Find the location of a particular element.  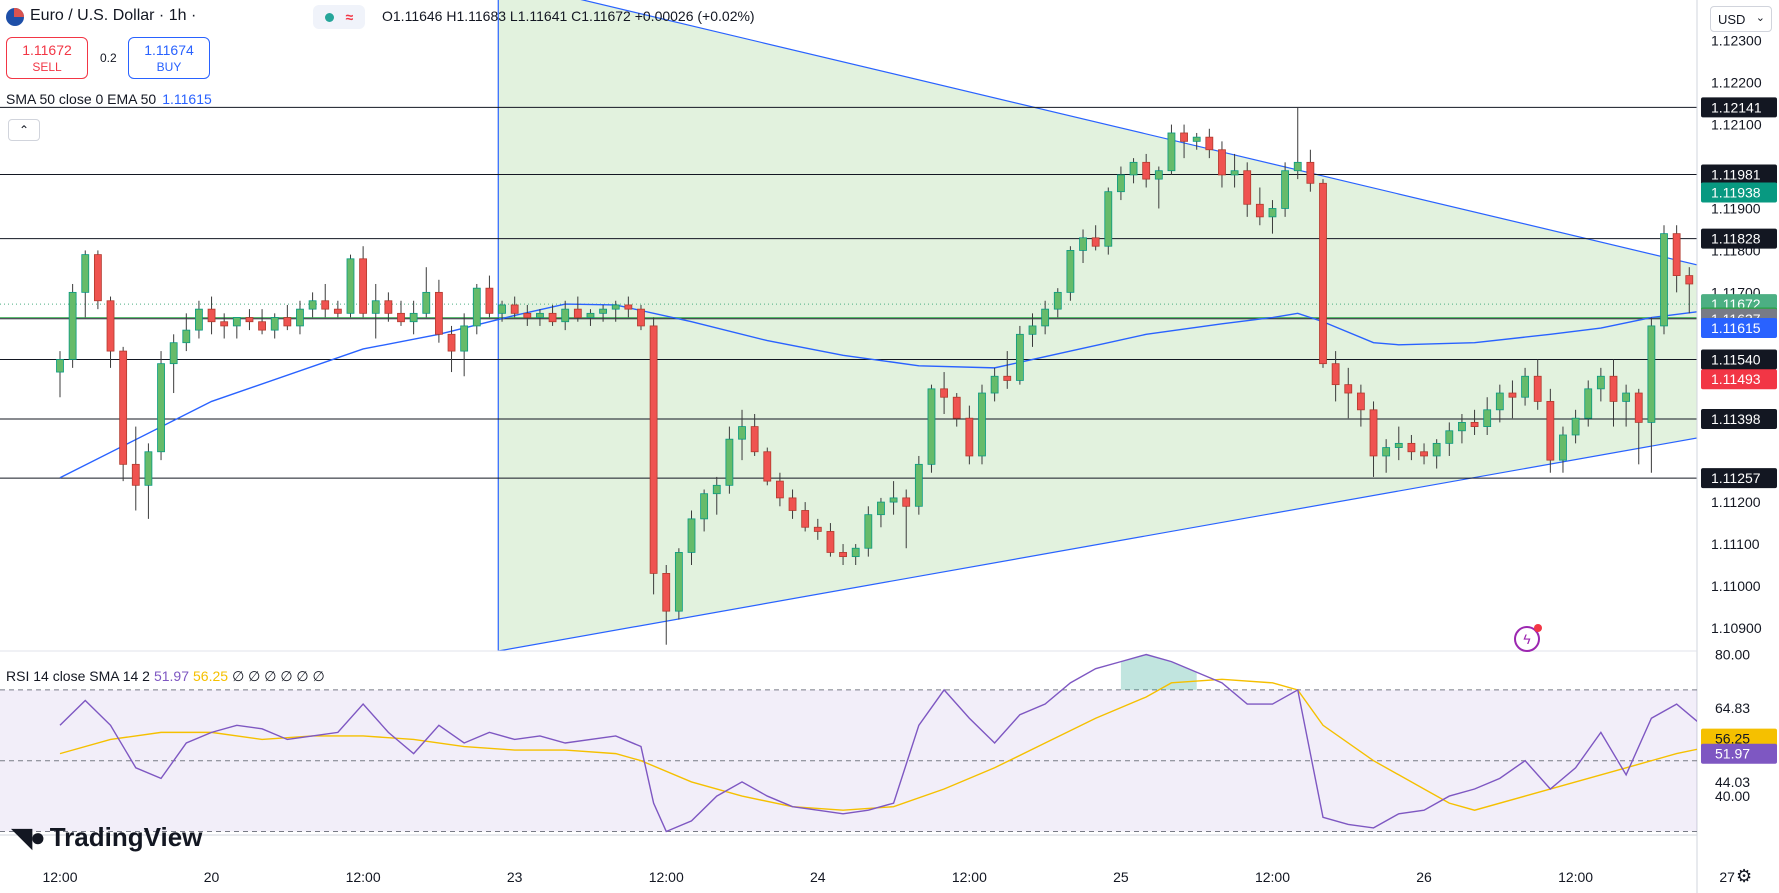

rsi-sma-value: 56.25 is located at coordinates (211, 676).